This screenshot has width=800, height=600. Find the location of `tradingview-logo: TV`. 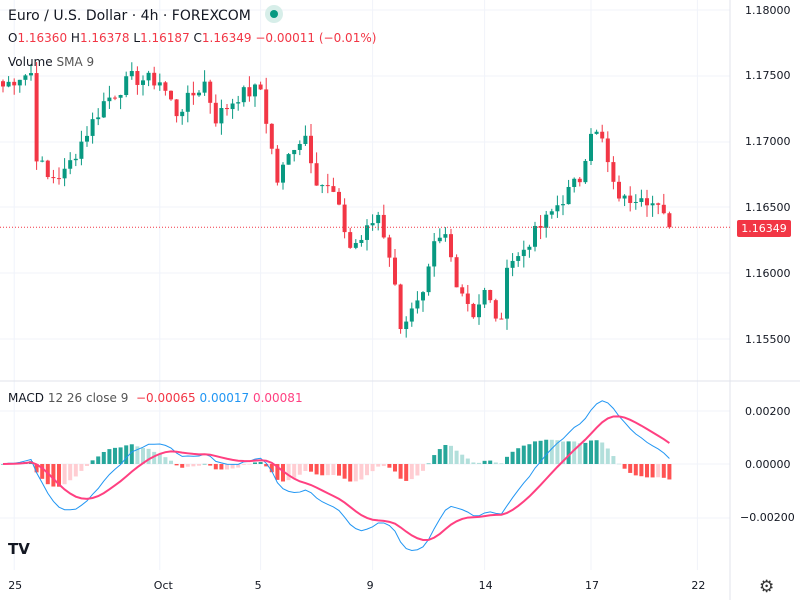

tradingview-logo: TV is located at coordinates (19, 549).